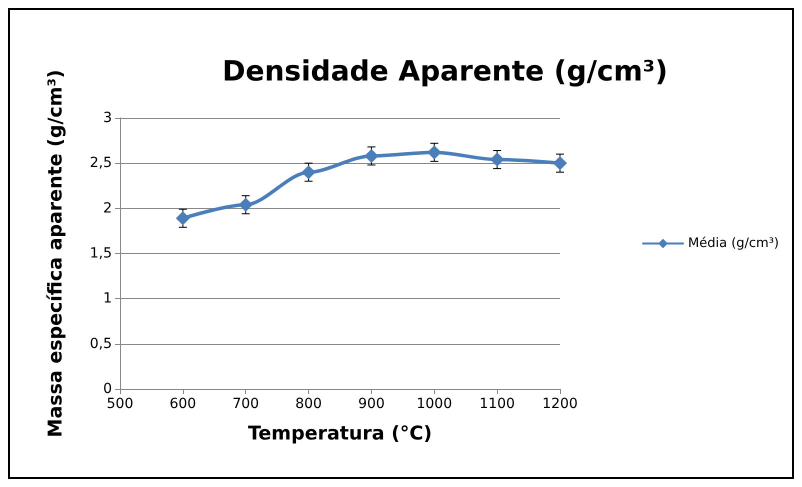 This screenshot has height=487, width=802. I want to click on x-tick-label: 800, so click(308, 404).